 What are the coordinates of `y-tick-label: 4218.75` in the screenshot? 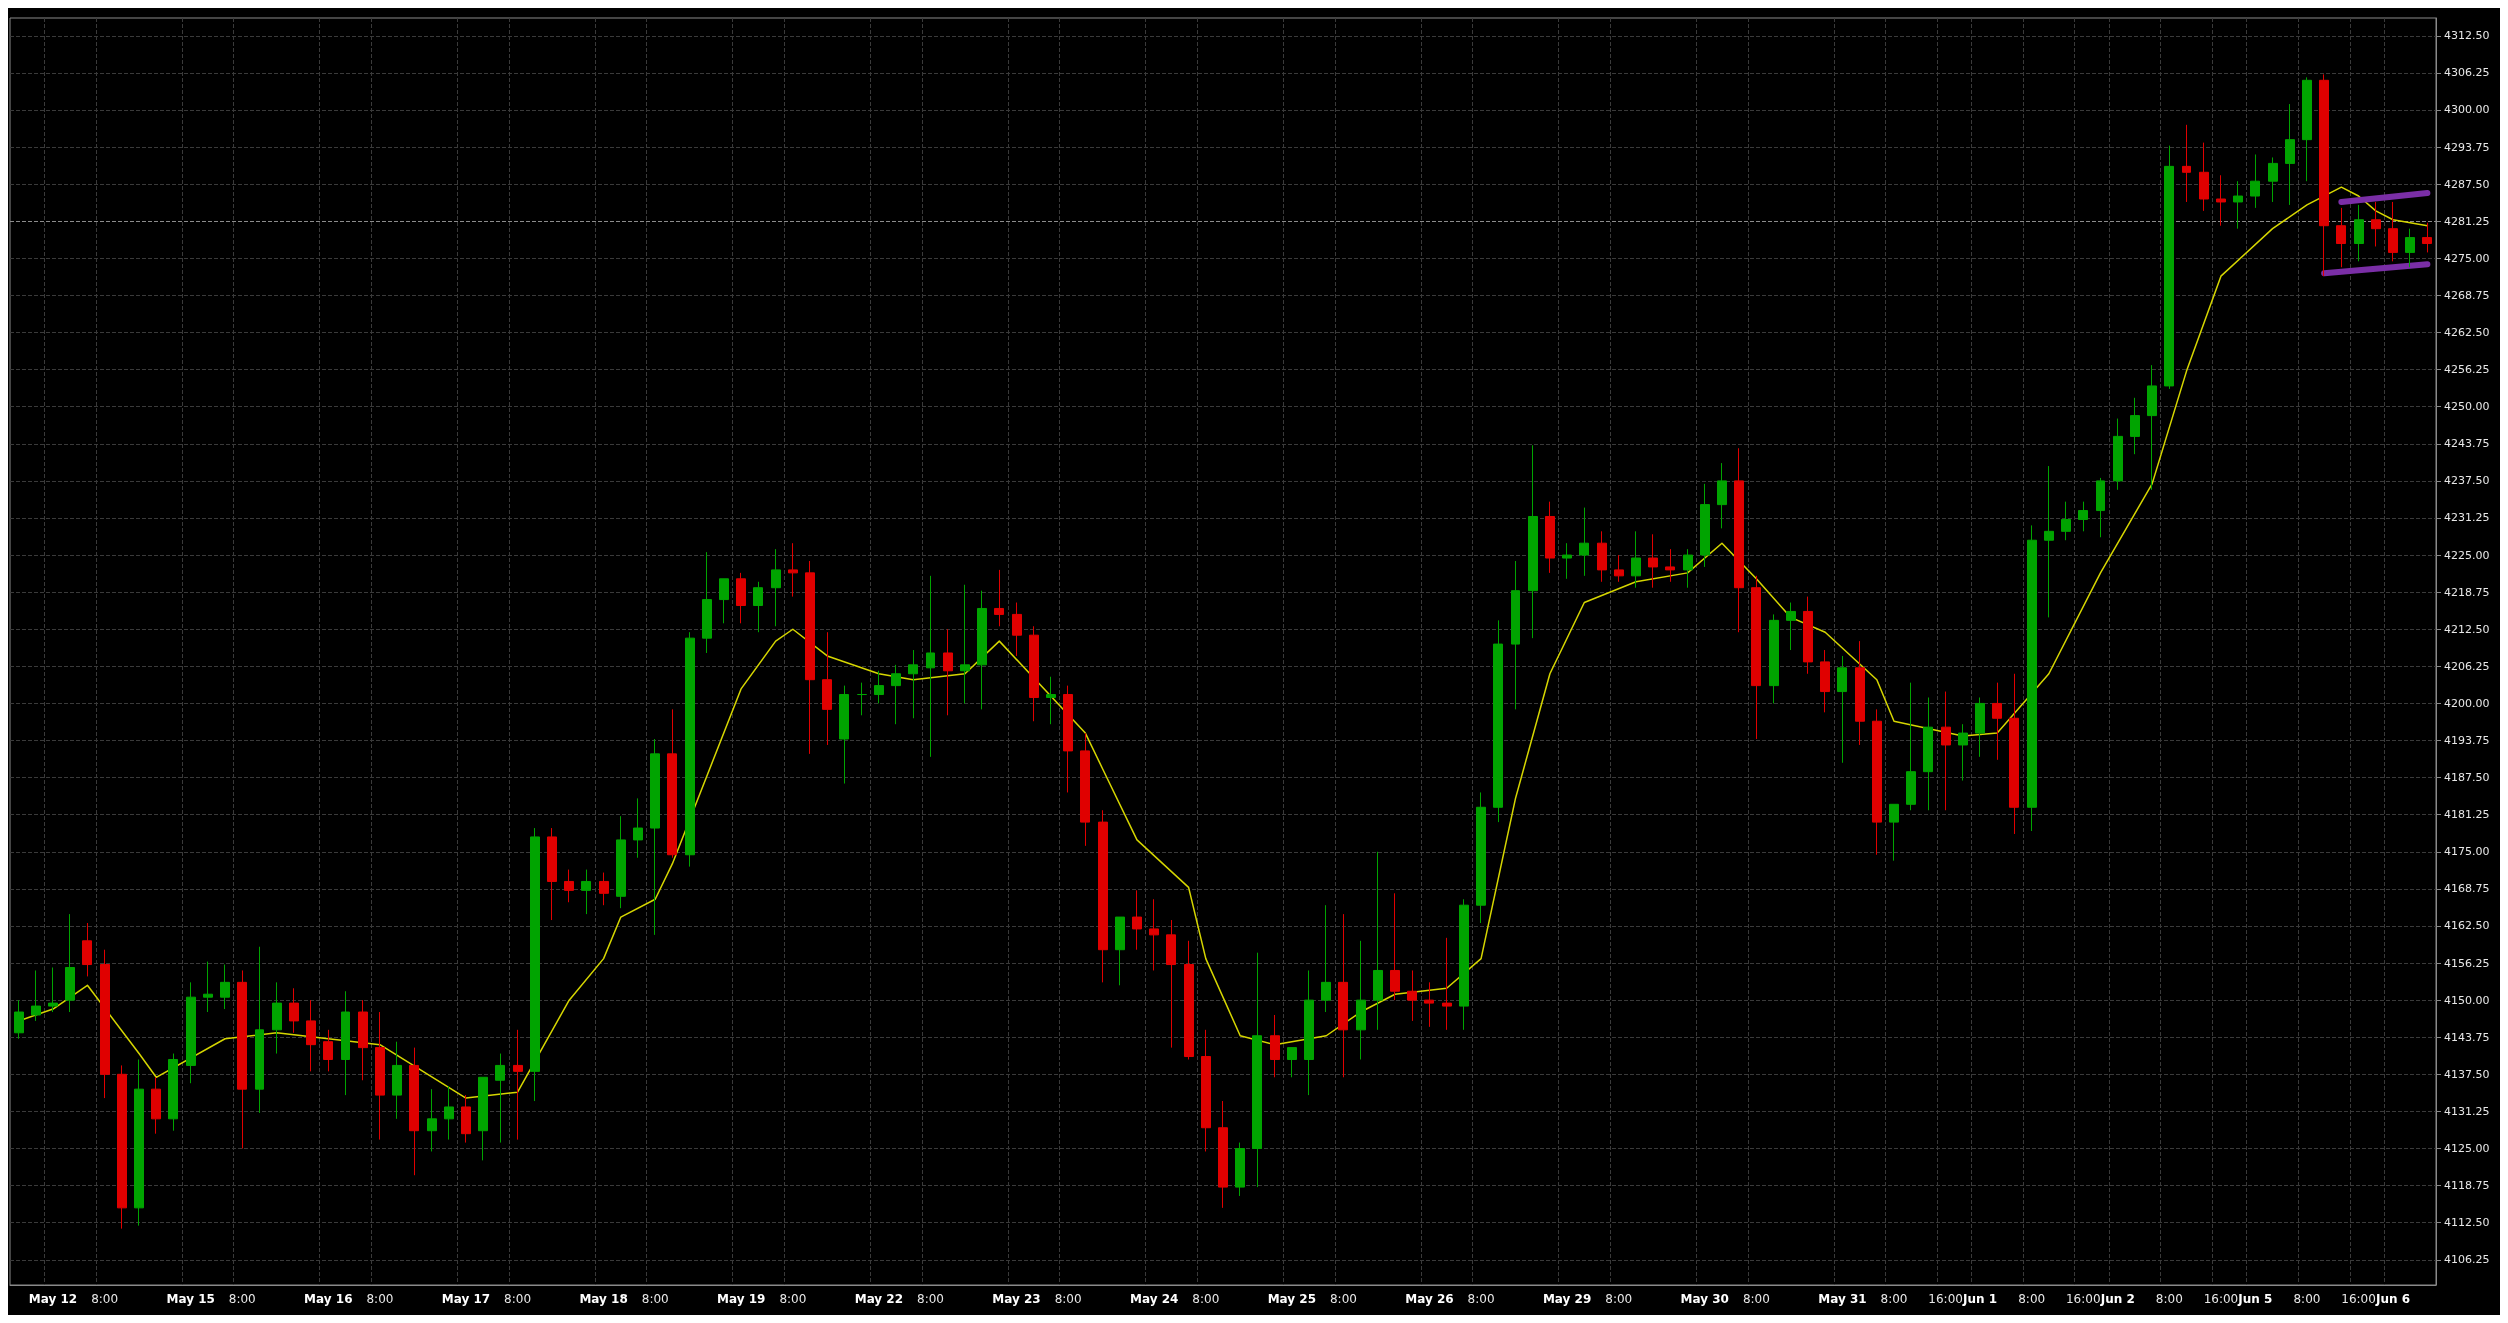 It's located at (2467, 592).